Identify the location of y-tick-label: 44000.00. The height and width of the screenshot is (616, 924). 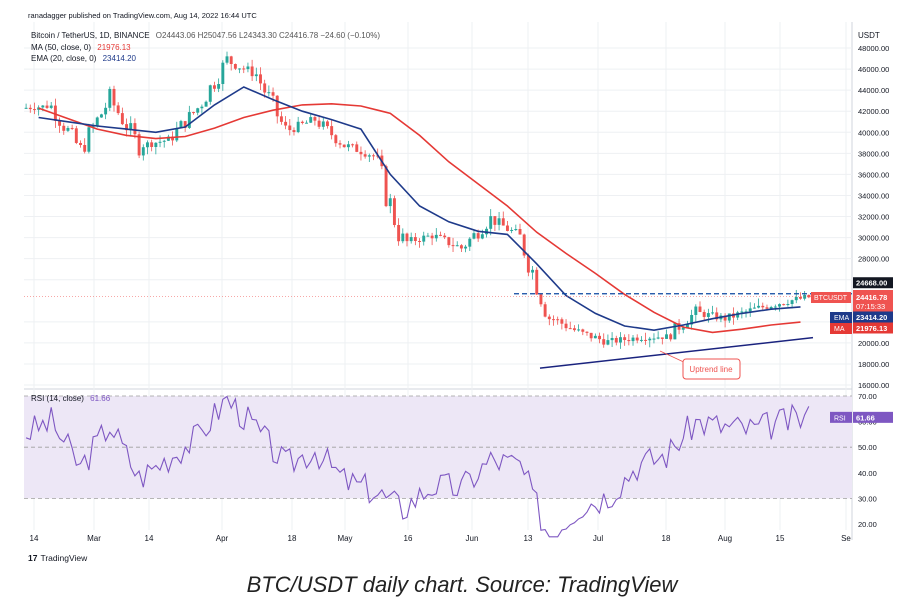
(873, 90).